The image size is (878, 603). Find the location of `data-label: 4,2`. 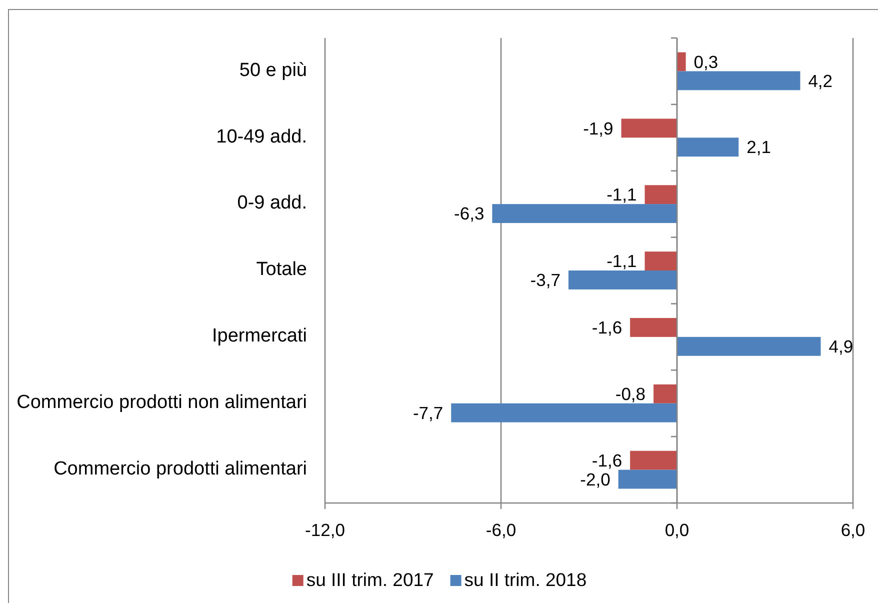

data-label: 4,2 is located at coordinates (820, 80).